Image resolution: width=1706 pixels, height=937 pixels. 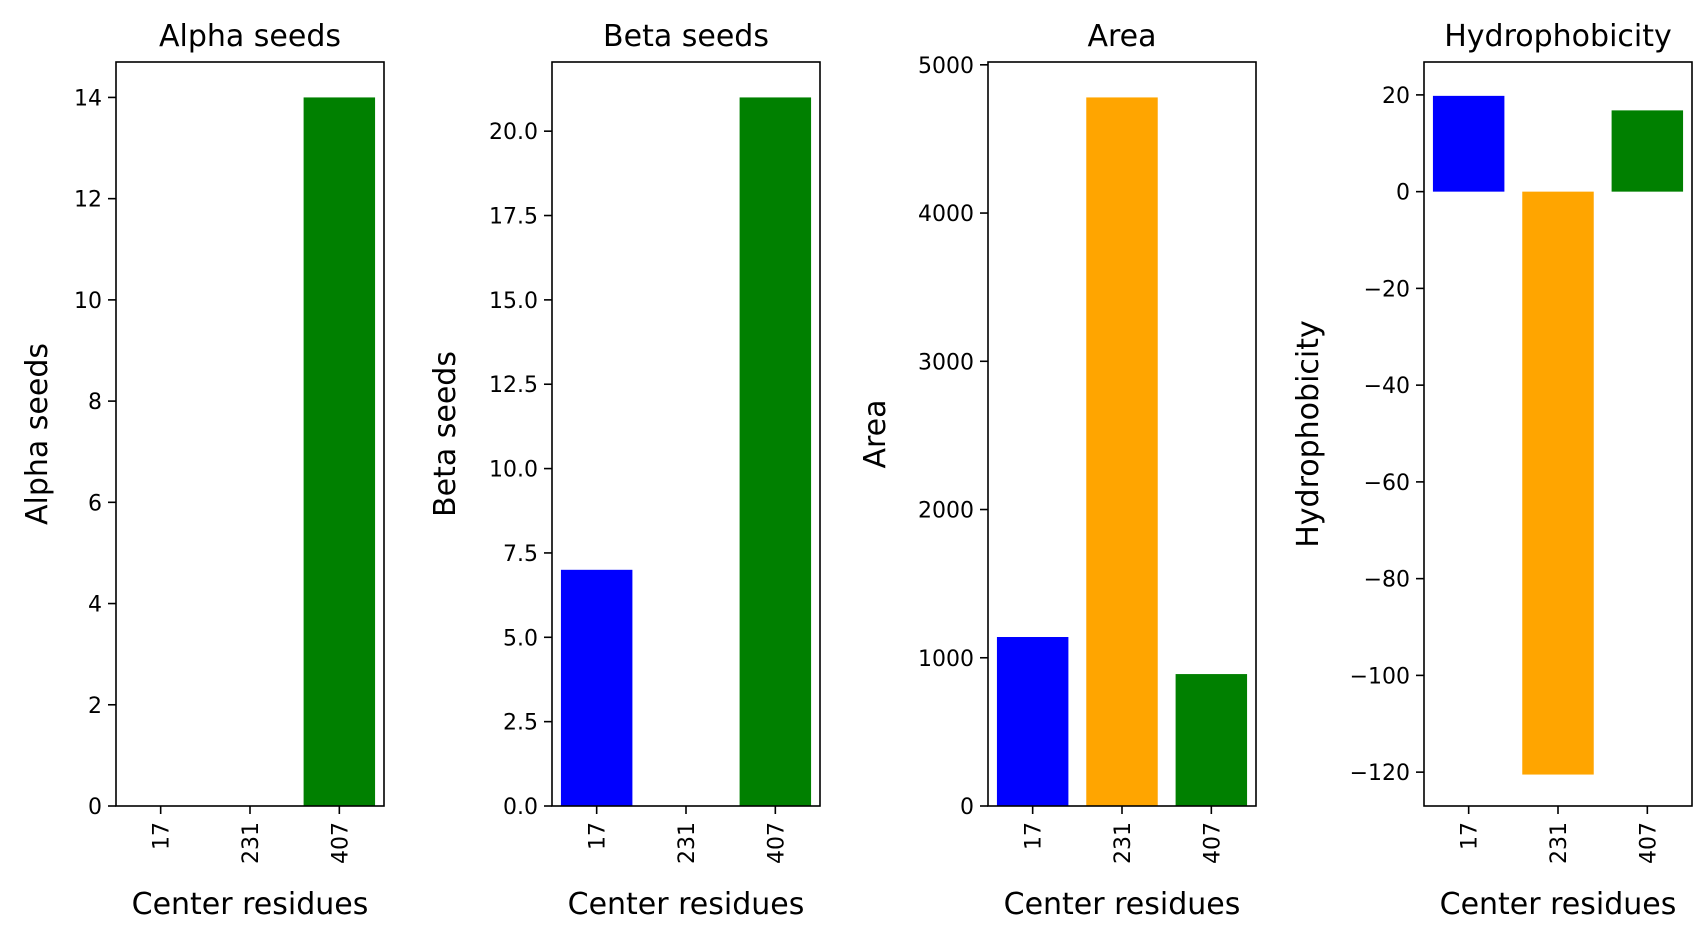 I want to click on y-tick-label: 5.0, so click(x=520, y=638).